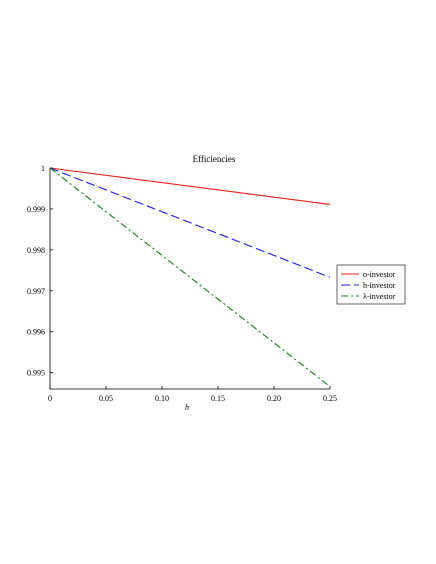  Describe the element at coordinates (274, 398) in the screenshot. I see `x-tick-label: 0.20` at that location.